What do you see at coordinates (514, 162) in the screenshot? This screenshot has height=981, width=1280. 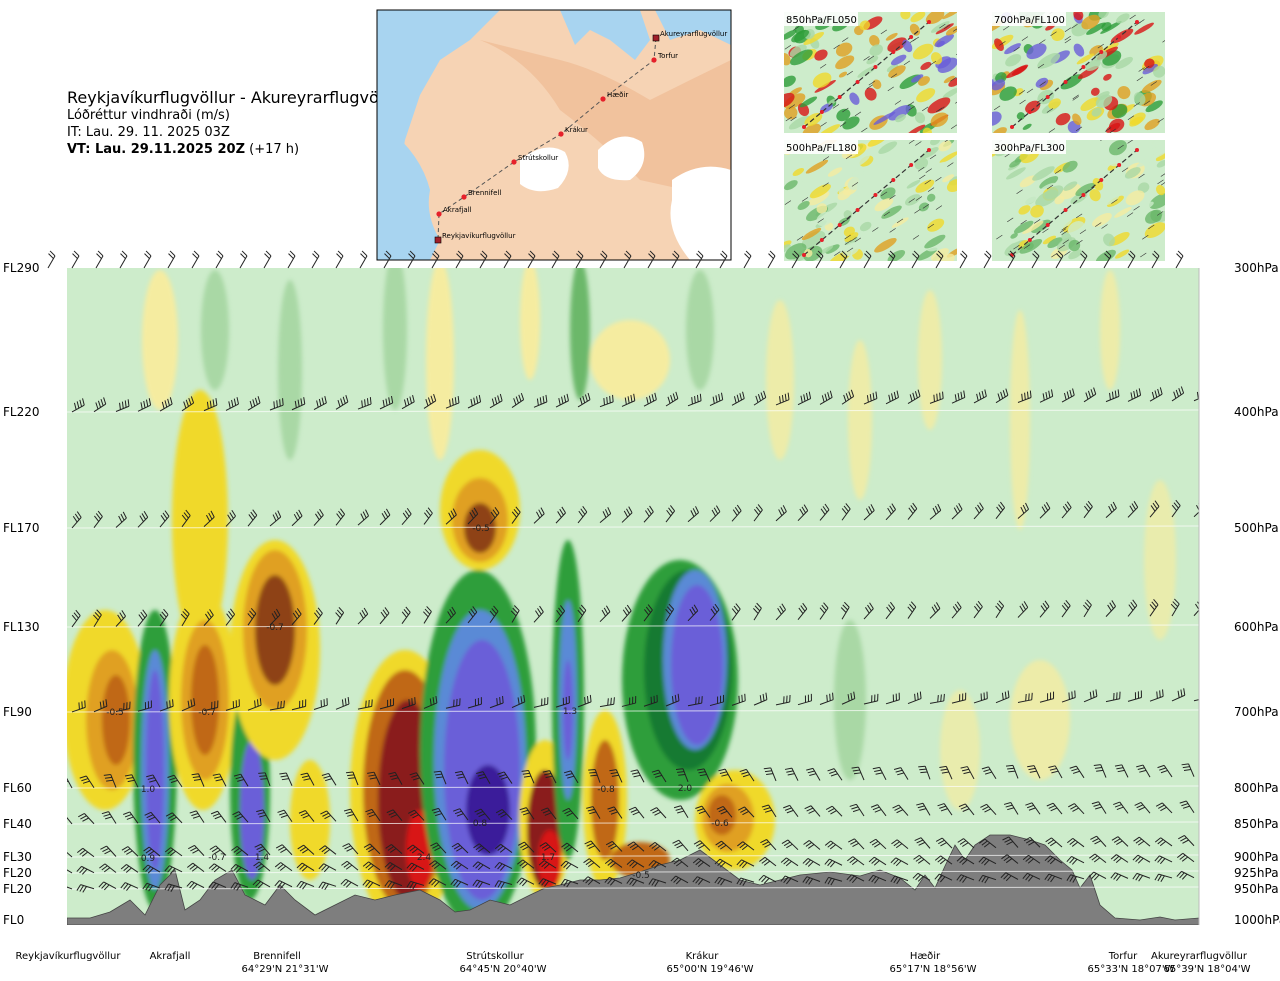 I see `waypoint-marker` at bounding box center [514, 162].